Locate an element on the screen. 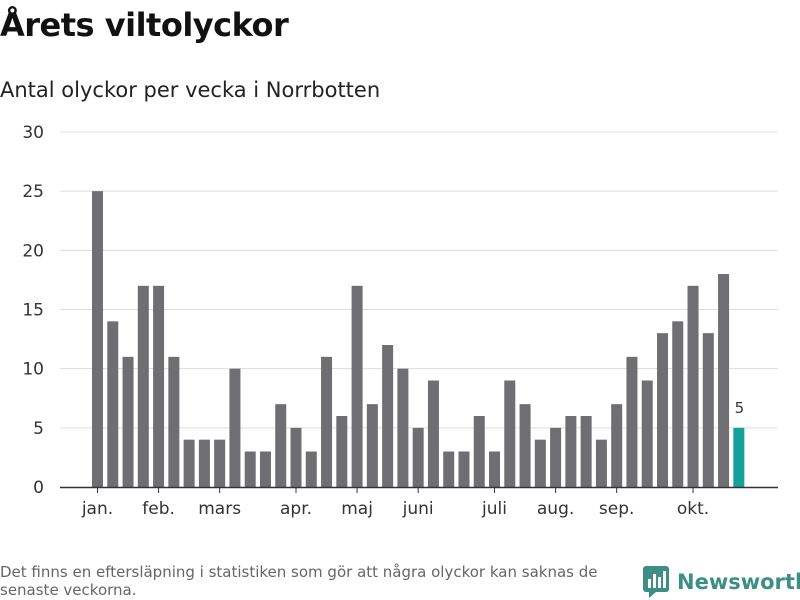  x-tick-label: aug. is located at coordinates (555, 509).